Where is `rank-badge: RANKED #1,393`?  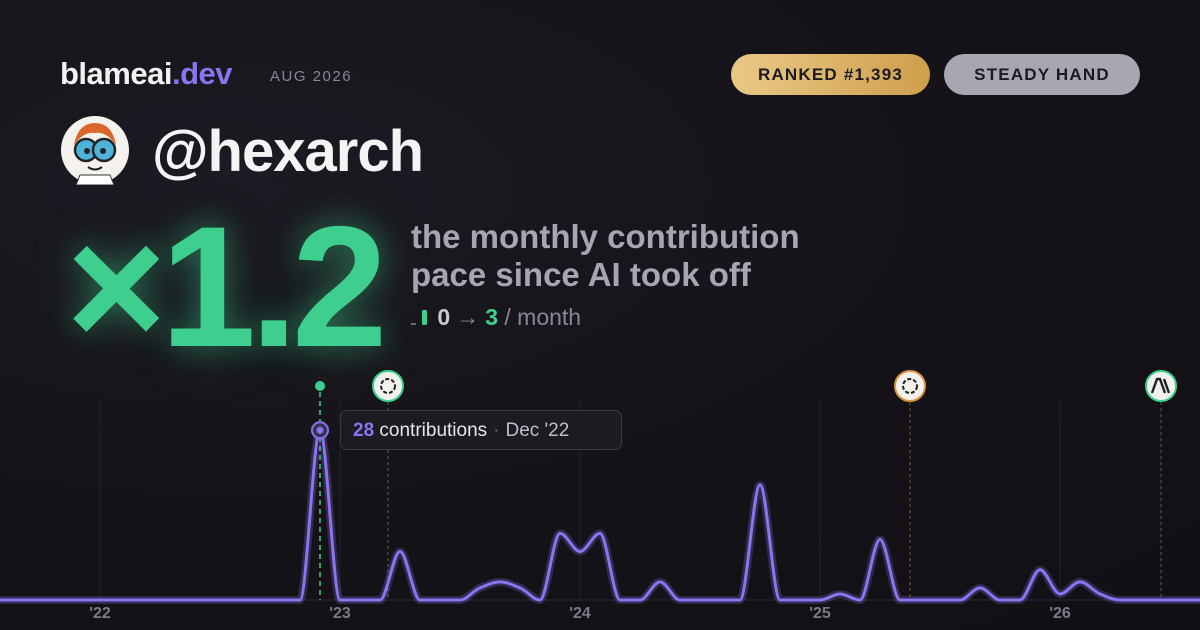
rank-badge: RANKED #1,393 is located at coordinates (830, 74).